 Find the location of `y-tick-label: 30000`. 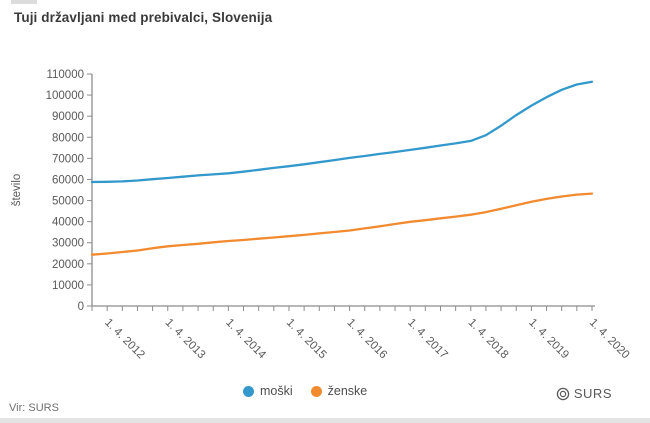

y-tick-label: 30000 is located at coordinates (68, 244).